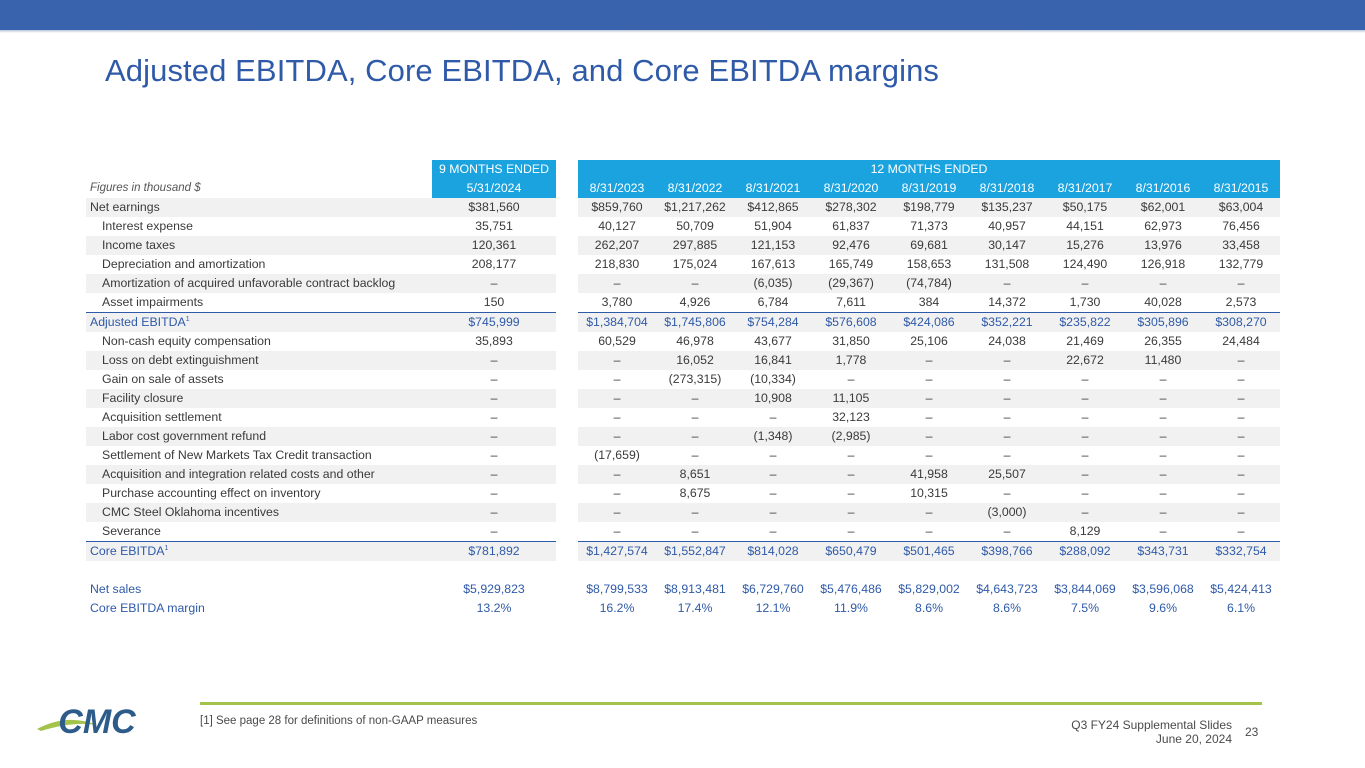  What do you see at coordinates (494, 245) in the screenshot?
I see `value-cell: 120,361` at bounding box center [494, 245].